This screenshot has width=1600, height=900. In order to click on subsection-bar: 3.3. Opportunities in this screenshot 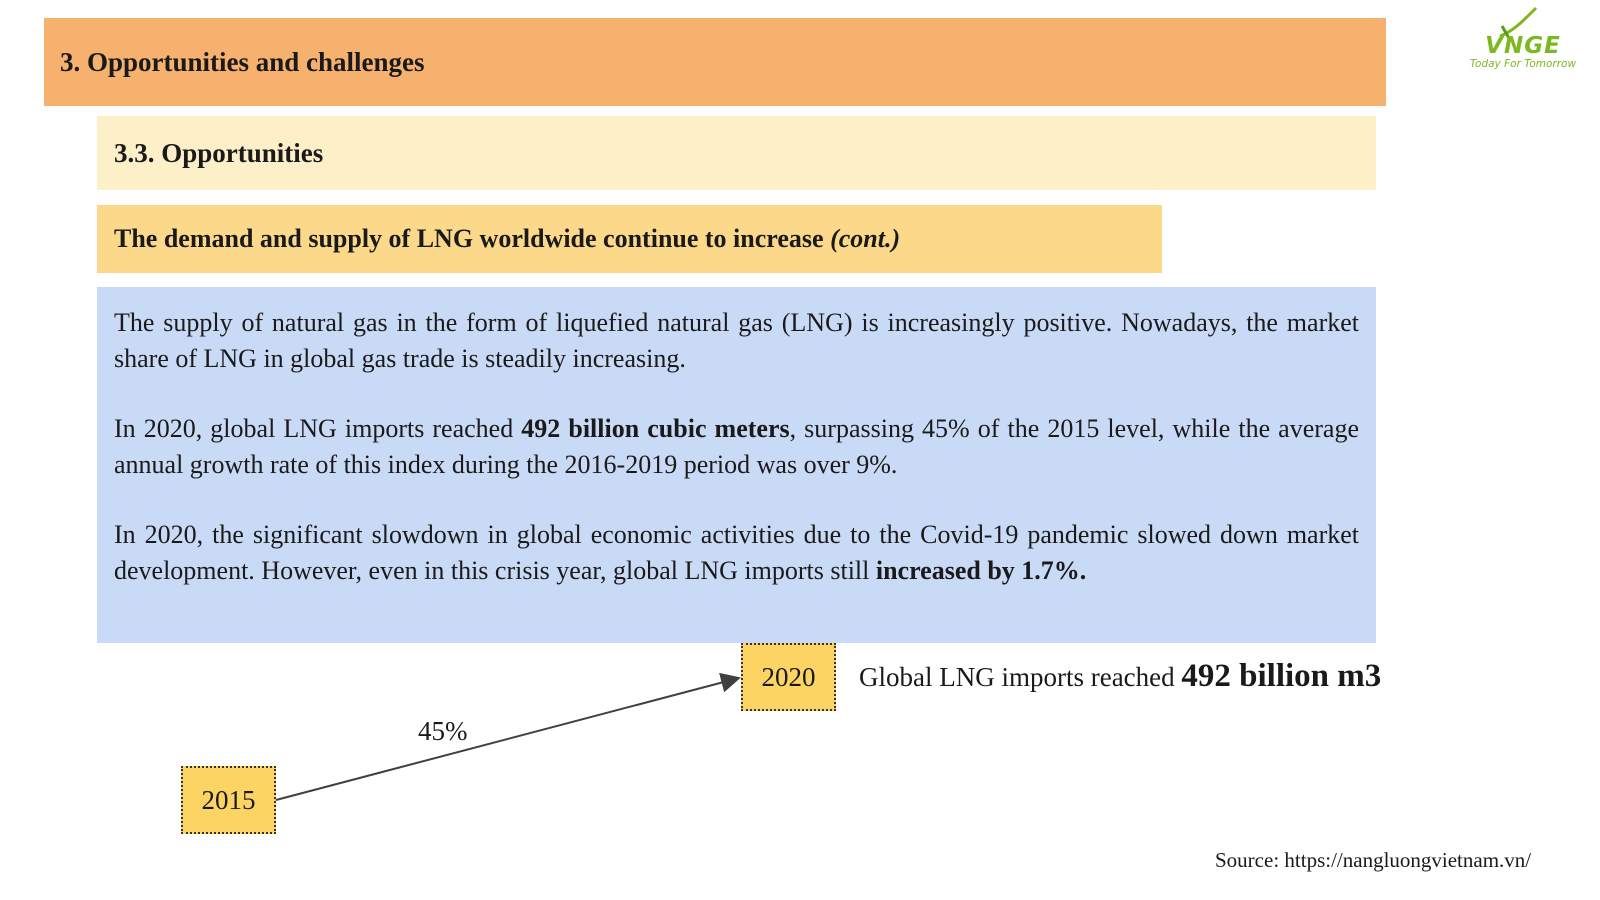, I will do `click(736, 153)`.